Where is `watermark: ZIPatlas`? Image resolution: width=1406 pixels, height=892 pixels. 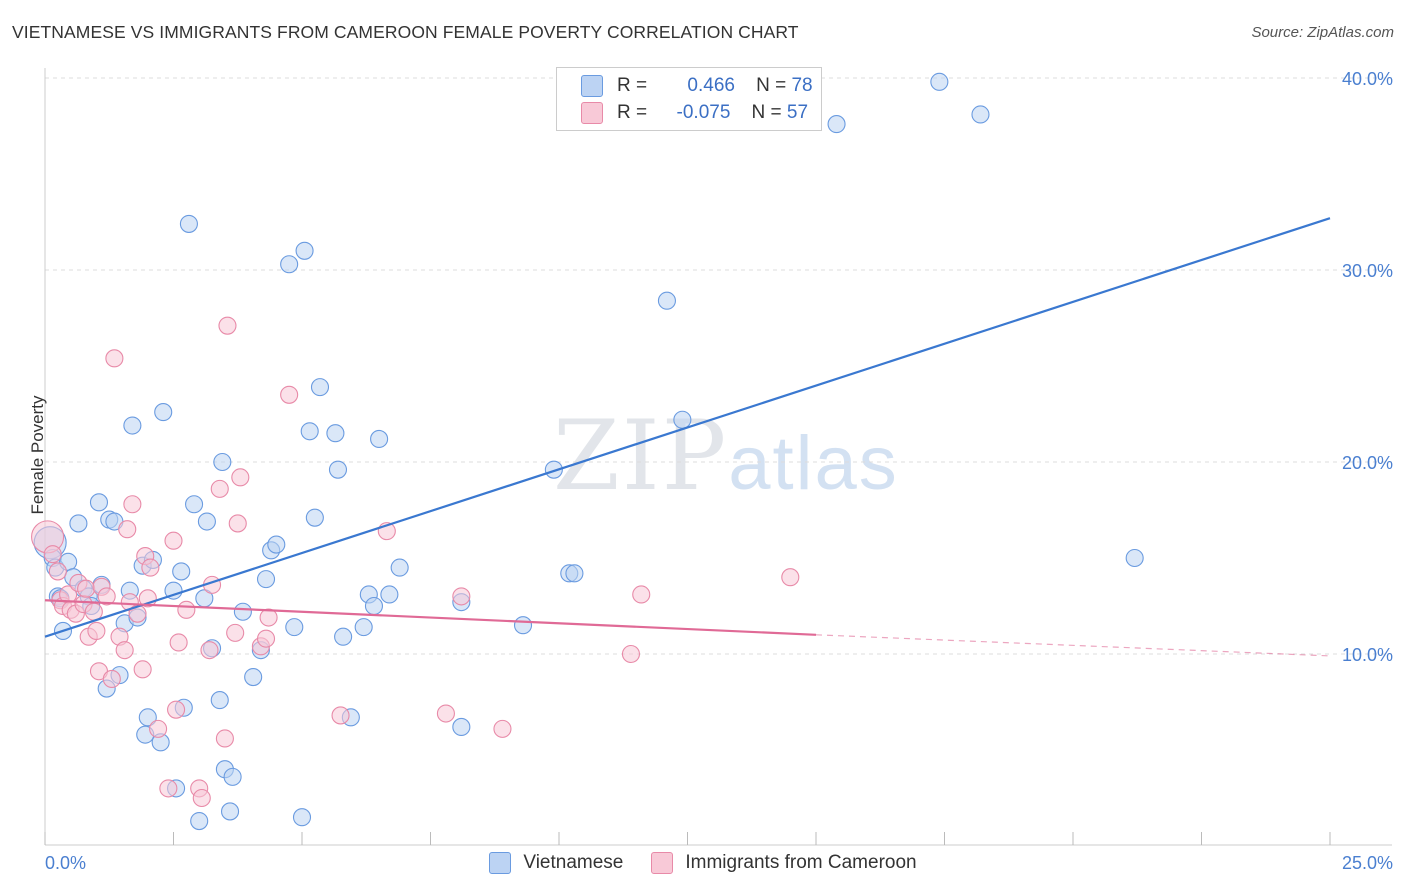 watermark: ZIPatlas is located at coordinates (726, 456).